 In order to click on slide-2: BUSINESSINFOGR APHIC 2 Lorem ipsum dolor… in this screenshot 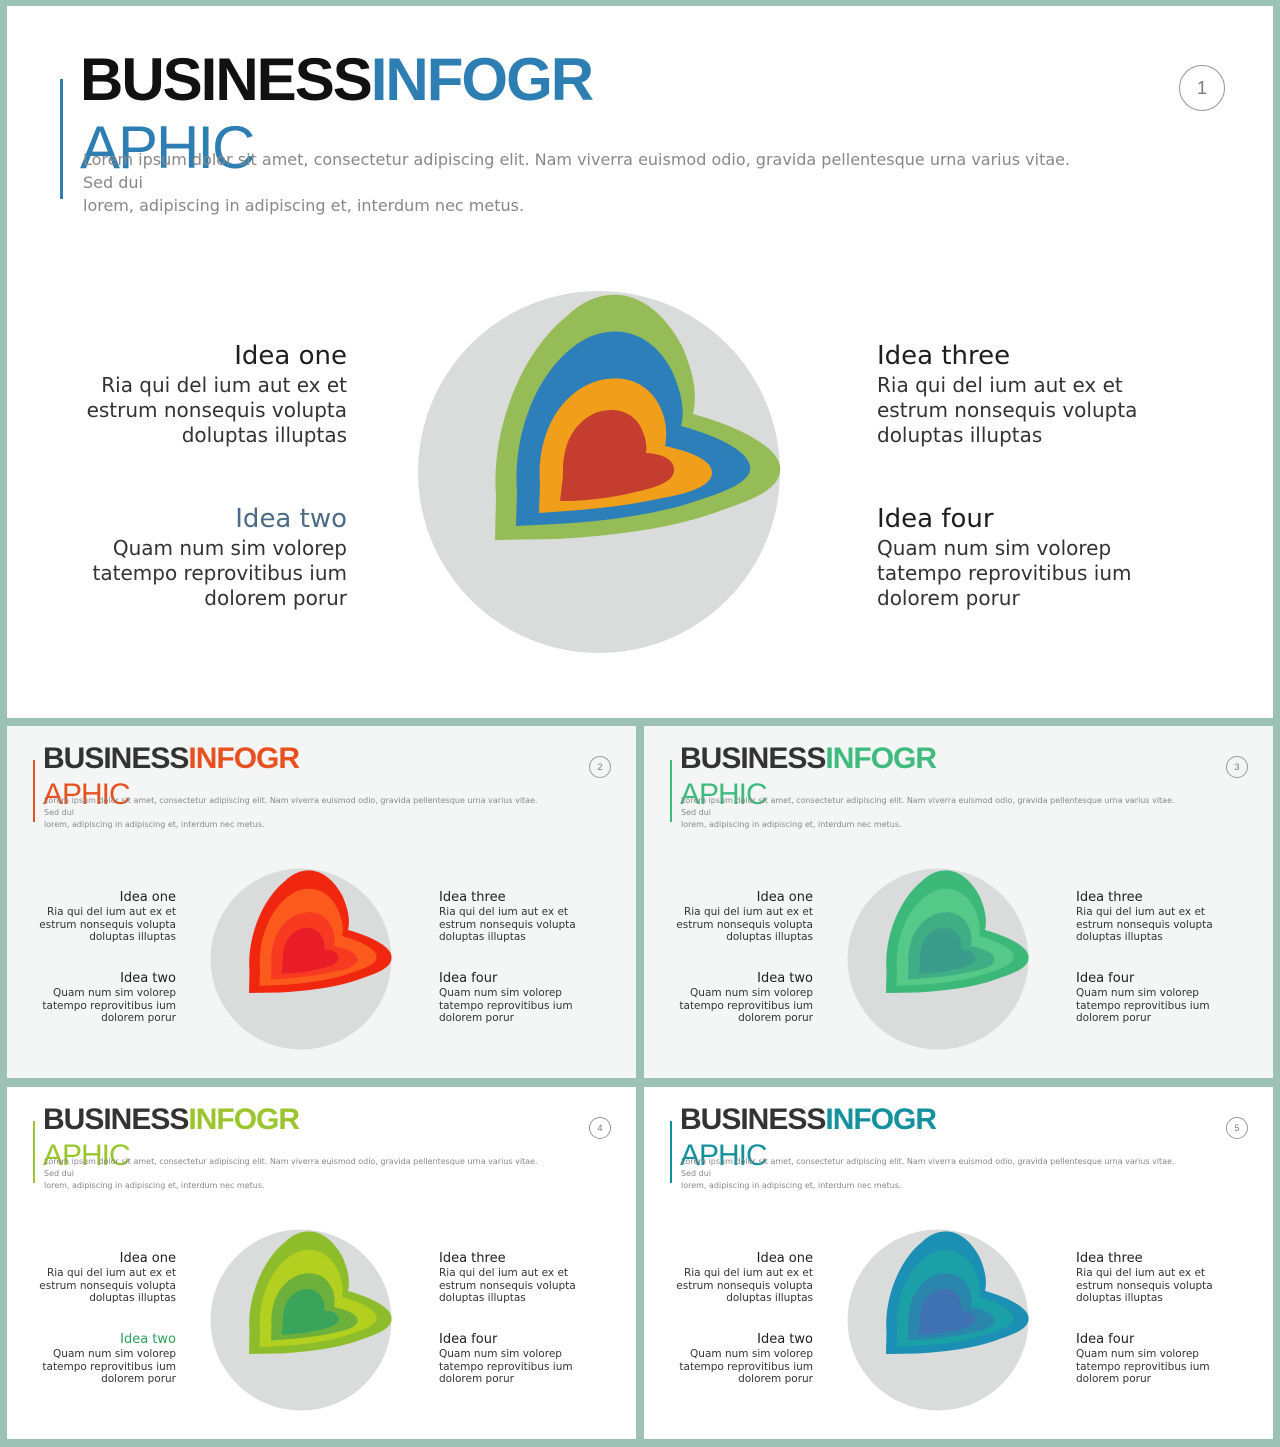, I will do `click(321, 902)`.